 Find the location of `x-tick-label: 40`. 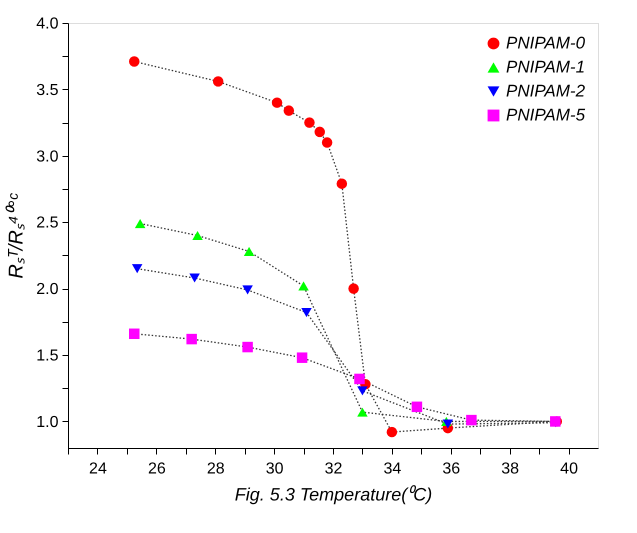

x-tick-label: 40 is located at coordinates (569, 469).